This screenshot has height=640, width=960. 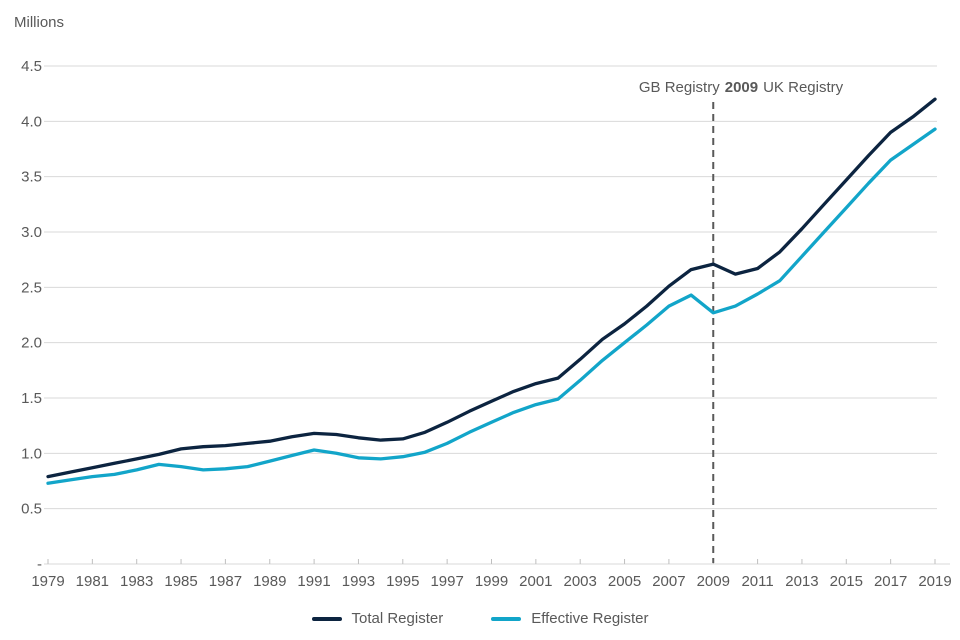 I want to click on x-tick-label: 1997, so click(x=446, y=581).